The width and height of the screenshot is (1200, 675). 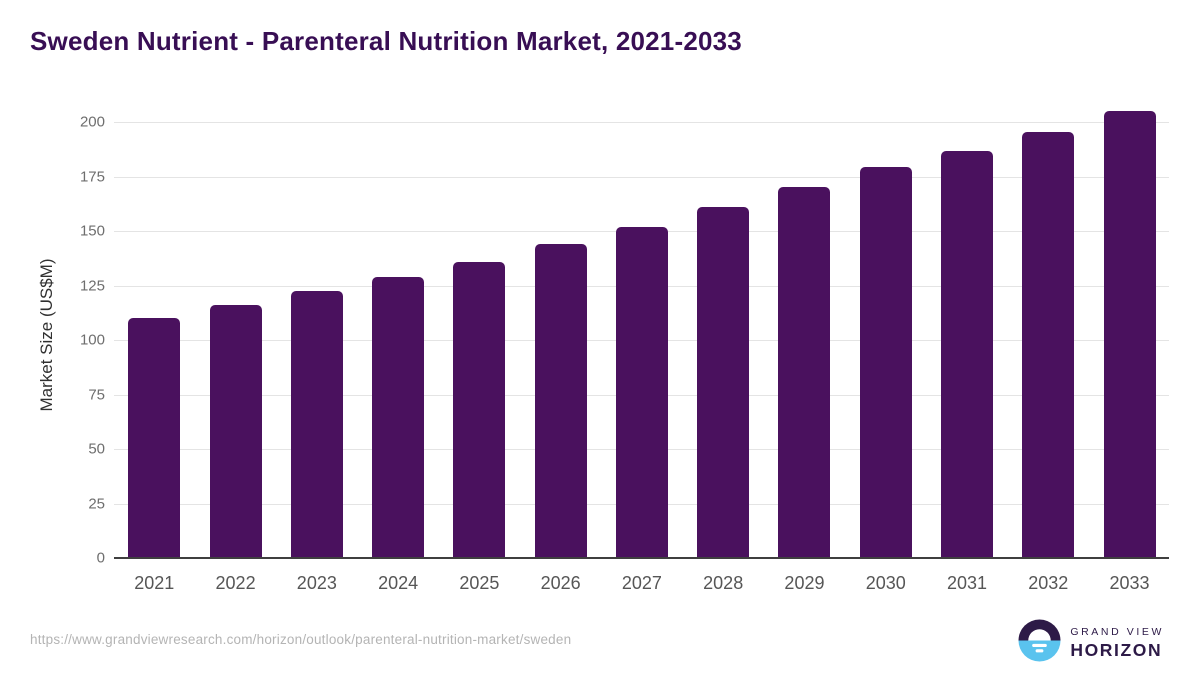 I want to click on bar-2030, so click(x=885, y=362).